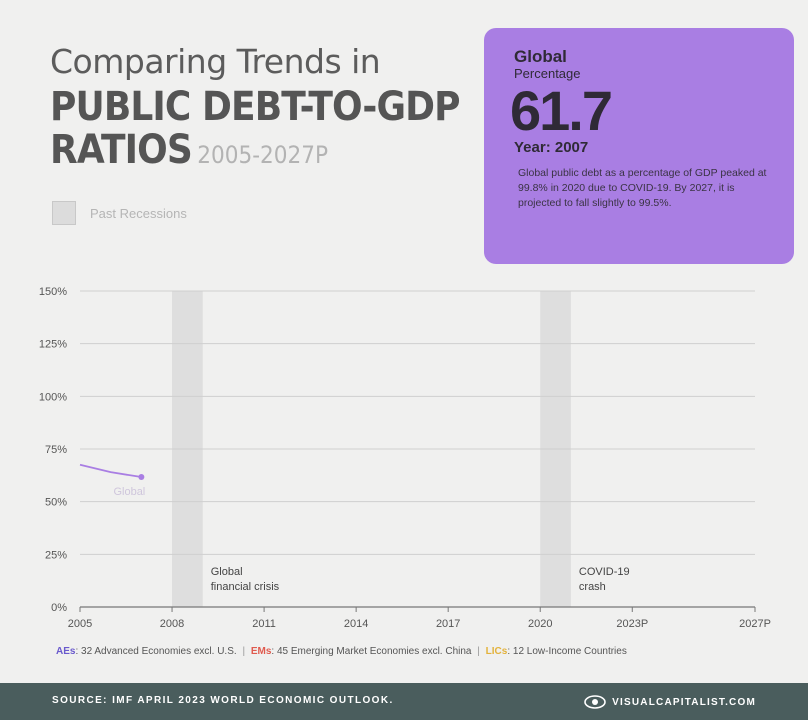 This screenshot has height=720, width=808. Describe the element at coordinates (156, 651) in the screenshot. I see `aes-text: : 32 Advanced Economies excl. U.S.` at that location.